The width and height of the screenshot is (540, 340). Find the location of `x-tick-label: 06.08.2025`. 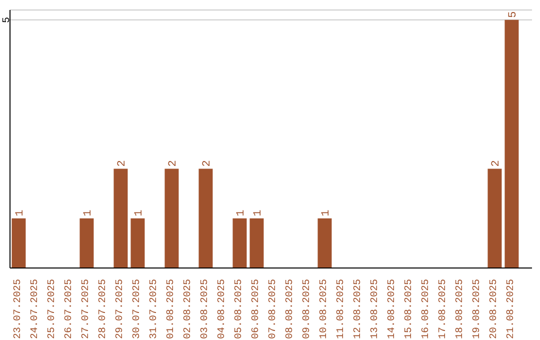

x-tick-label: 06.08.2025 is located at coordinates (256, 309).